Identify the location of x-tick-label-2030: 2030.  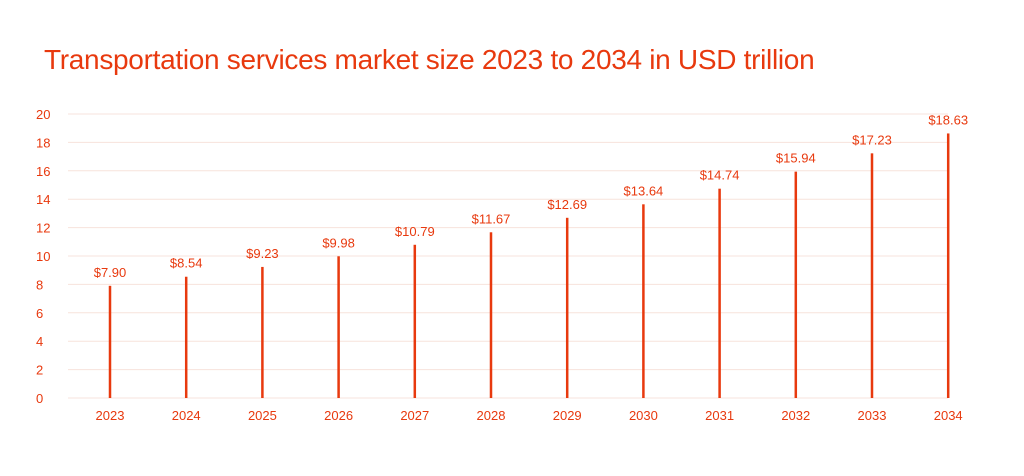
(643, 415).